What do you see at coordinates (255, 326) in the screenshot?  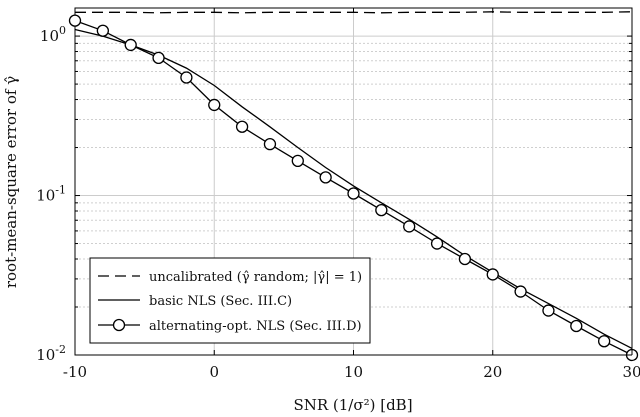 I see `legend-label: alternating-opt. NLS (Sec. III.D)` at bounding box center [255, 326].